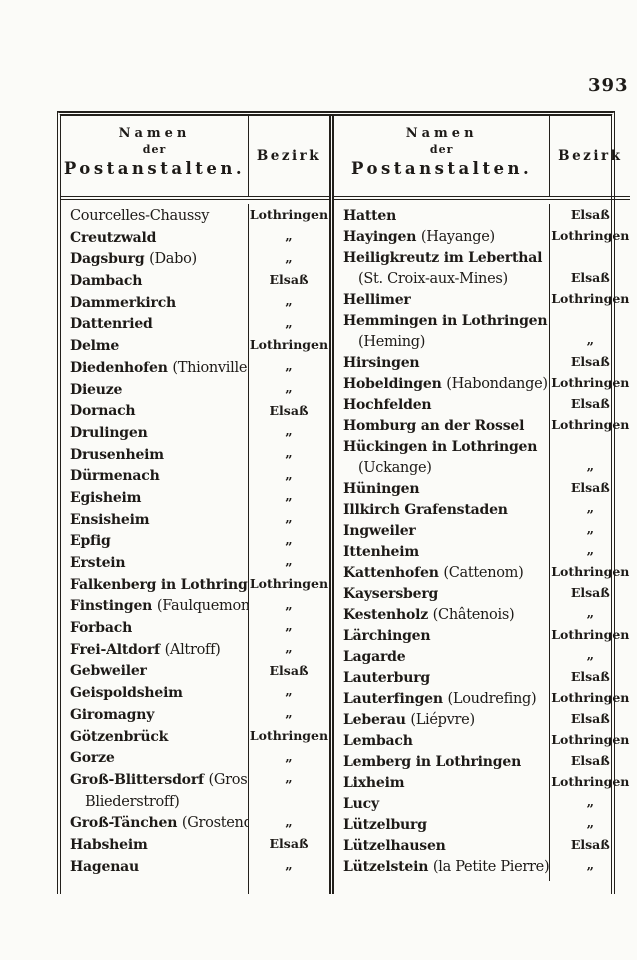 The width and height of the screenshot is (637, 960). I want to click on table-row: Kestenholz (Châtenois) „, so click(482, 613).